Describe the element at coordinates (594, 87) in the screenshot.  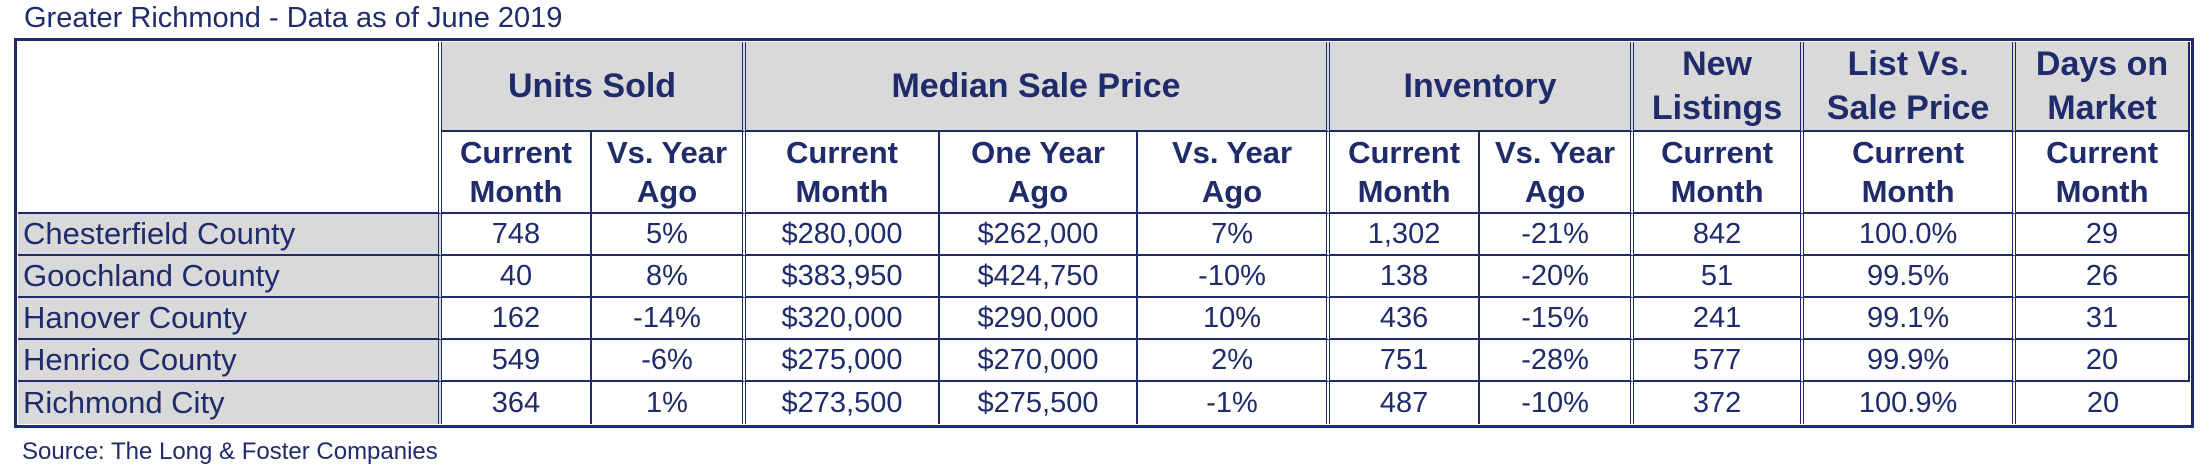
I see `header-units-sold: Units Sold` at that location.